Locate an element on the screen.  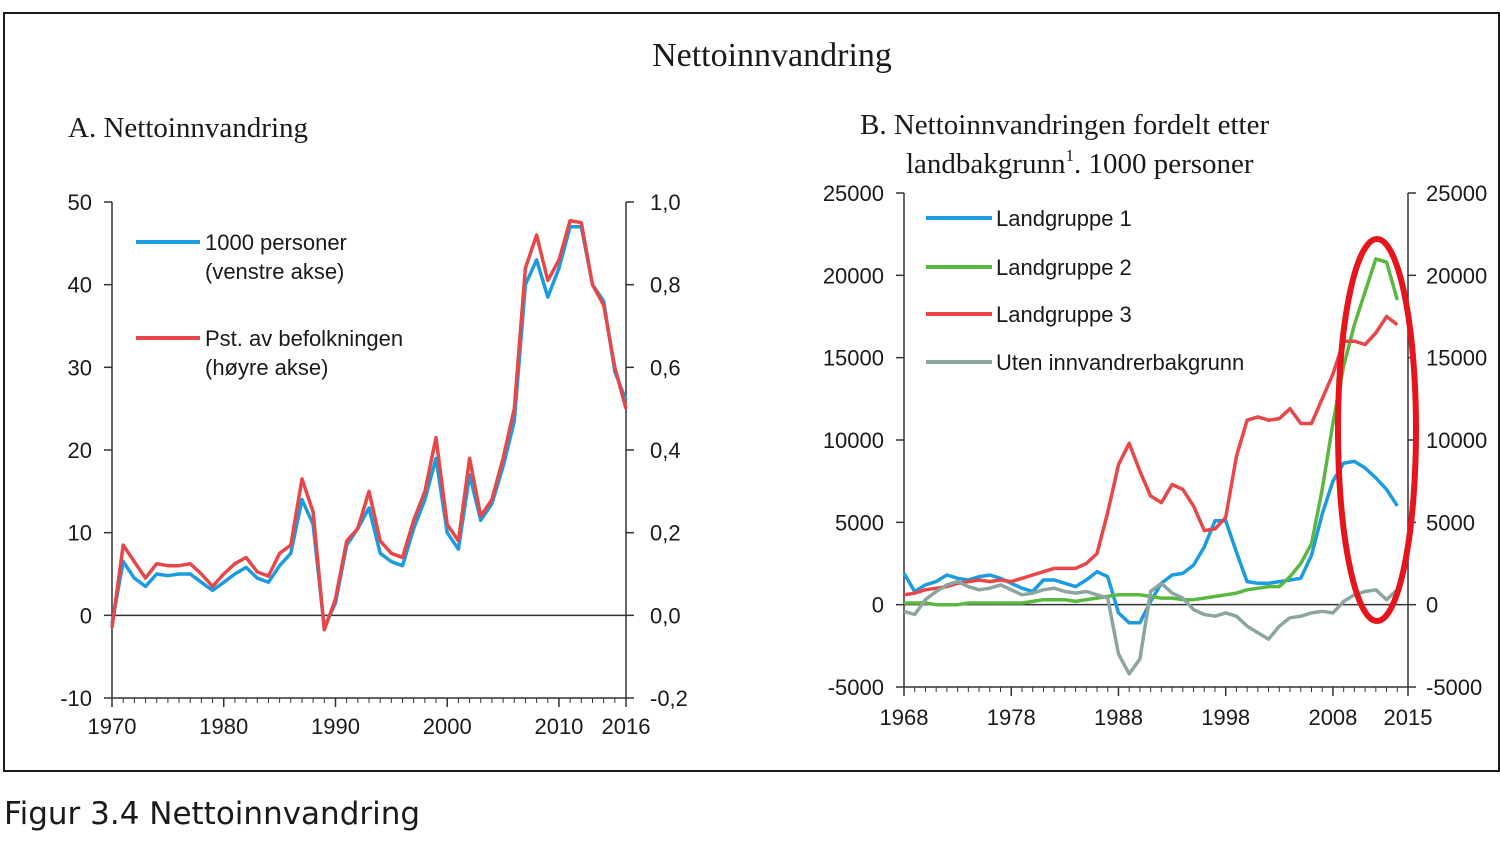
legend-label-venstre-akse: (venstre akse) is located at coordinates (274, 271).